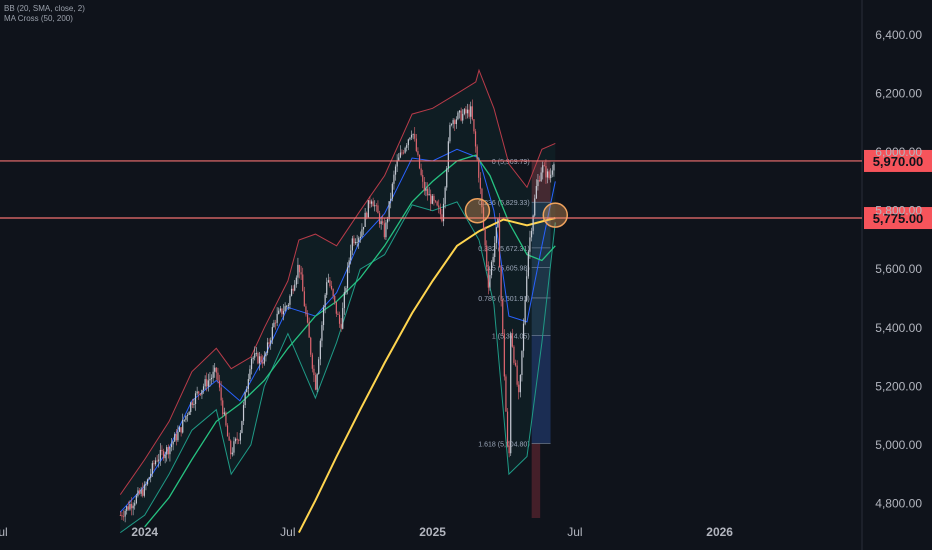 The width and height of the screenshot is (932, 550). Describe the element at coordinates (898, 152) in the screenshot. I see `y-axis-tick-label: 6,000.00` at that location.